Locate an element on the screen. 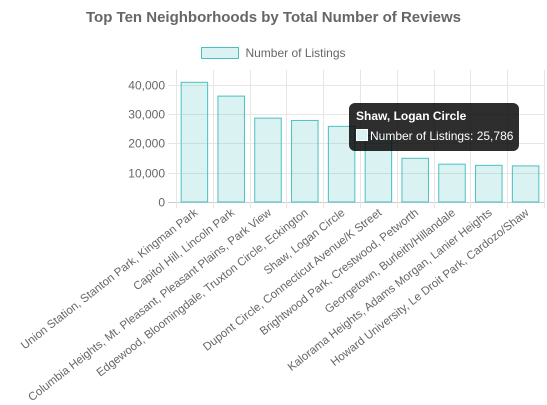 This screenshot has height=405, width=547. legend-label: Number of Listings is located at coordinates (295, 53).